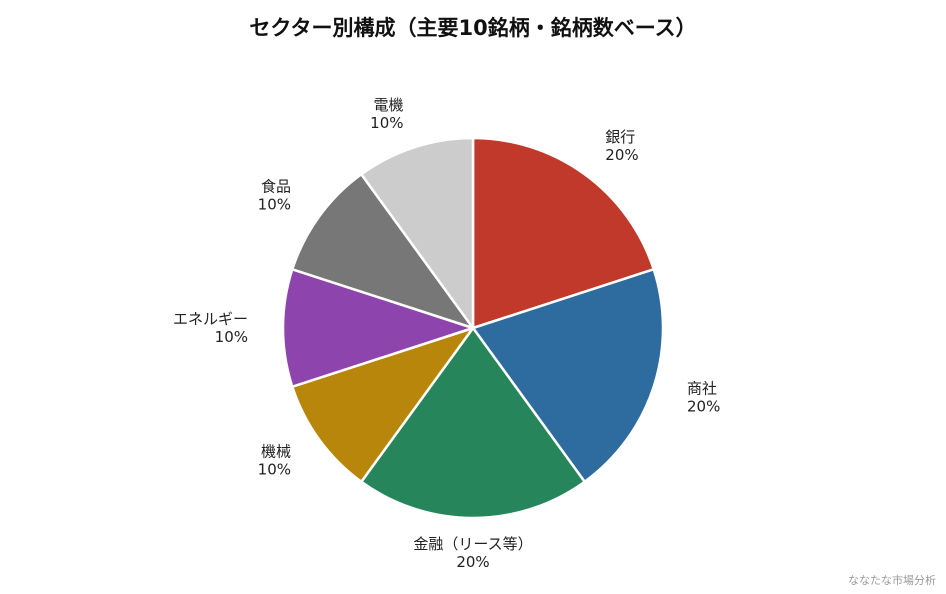 This screenshot has height=594, width=946. Describe the element at coordinates (276, 187) in the screenshot. I see `pie-label-name-5: 食品` at that location.